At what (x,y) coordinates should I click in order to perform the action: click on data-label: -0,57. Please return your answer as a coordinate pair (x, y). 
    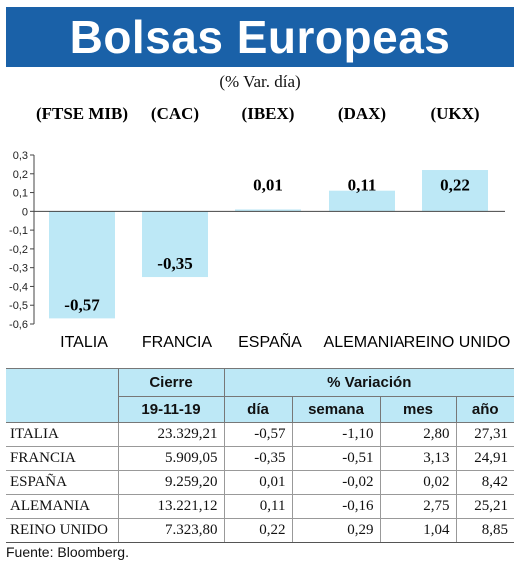
    Looking at the image, I should click on (82, 304).